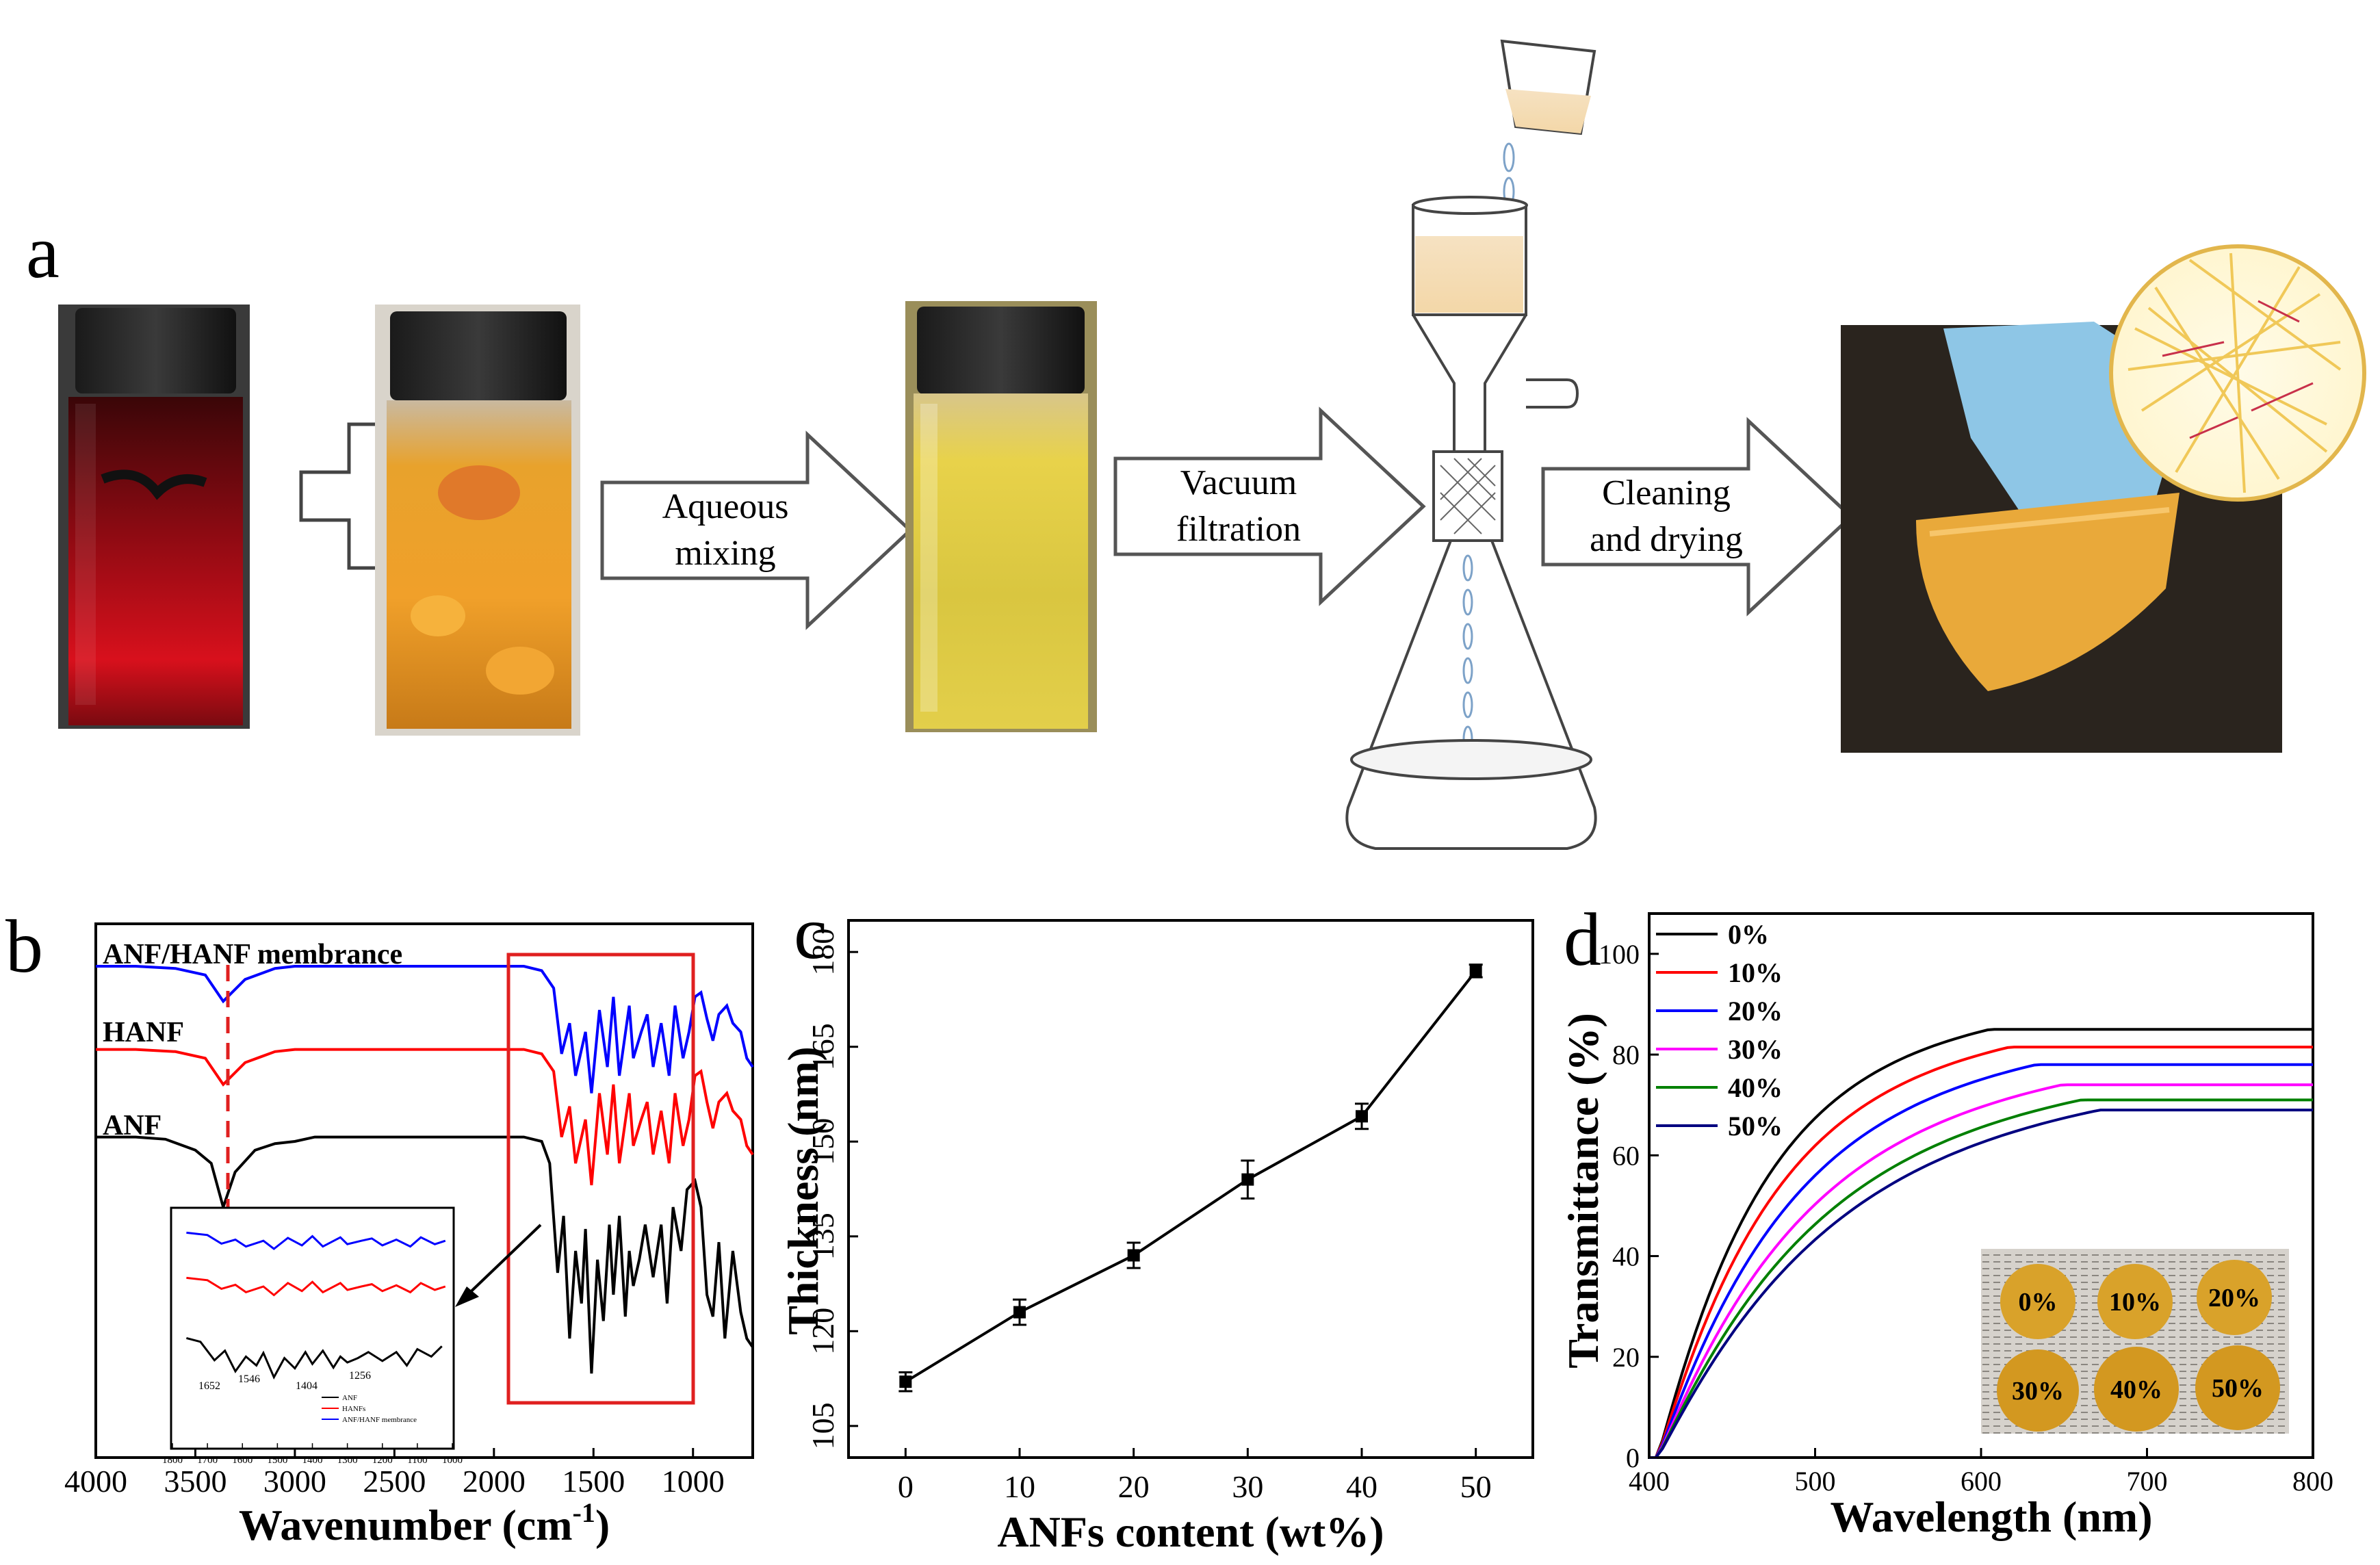  Describe the element at coordinates (209, 1386) in the screenshot. I see `inset-peak-1652: 1652` at that location.